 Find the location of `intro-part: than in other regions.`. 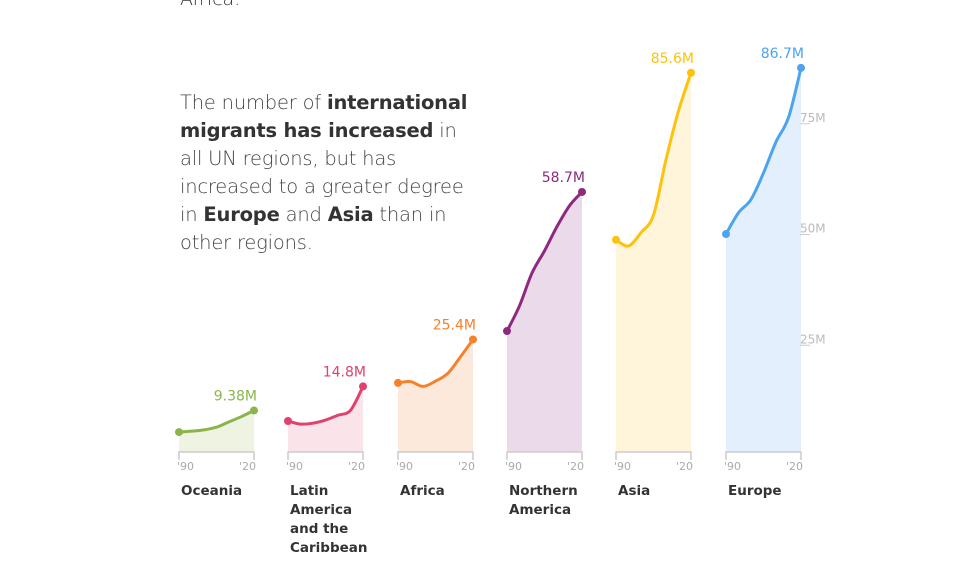

intro-part: than in other regions. is located at coordinates (313, 228).